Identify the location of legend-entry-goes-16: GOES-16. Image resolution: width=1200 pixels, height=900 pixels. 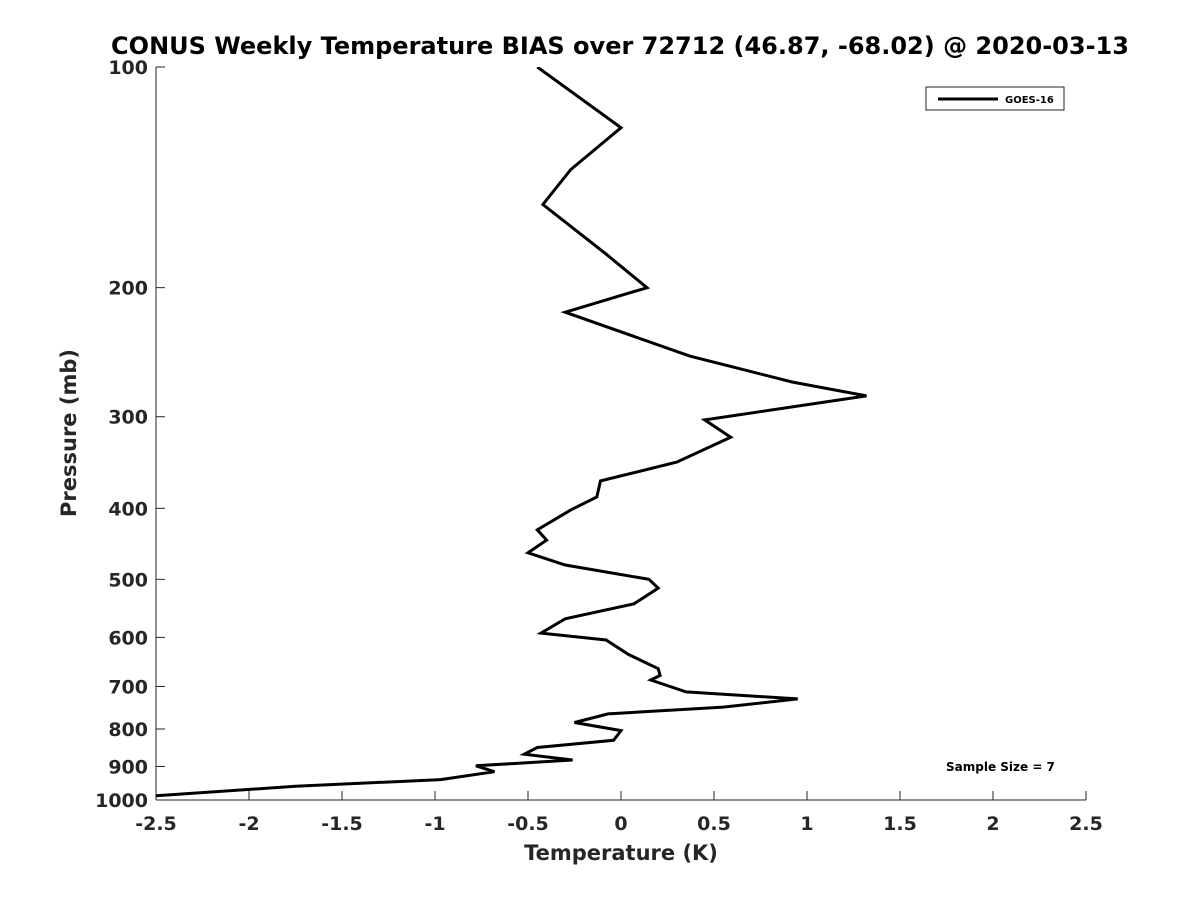
(1029, 100).